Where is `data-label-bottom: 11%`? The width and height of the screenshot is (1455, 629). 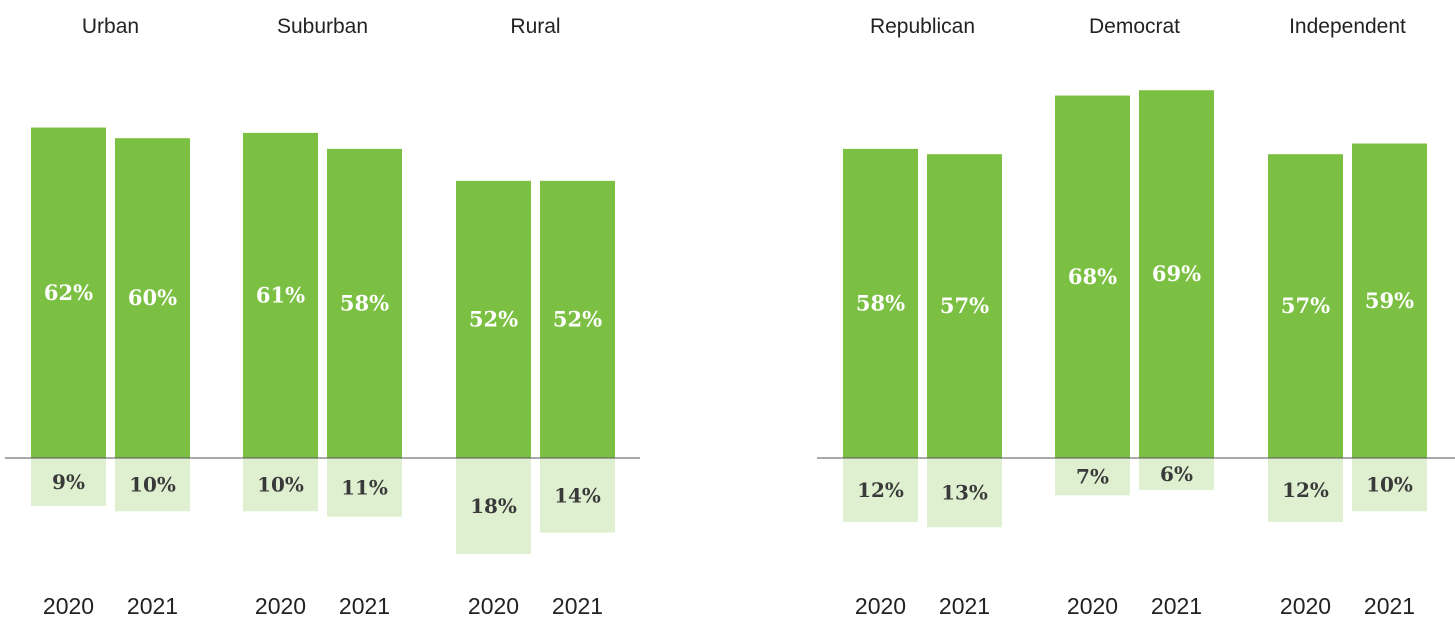
data-label-bottom: 11% is located at coordinates (364, 487).